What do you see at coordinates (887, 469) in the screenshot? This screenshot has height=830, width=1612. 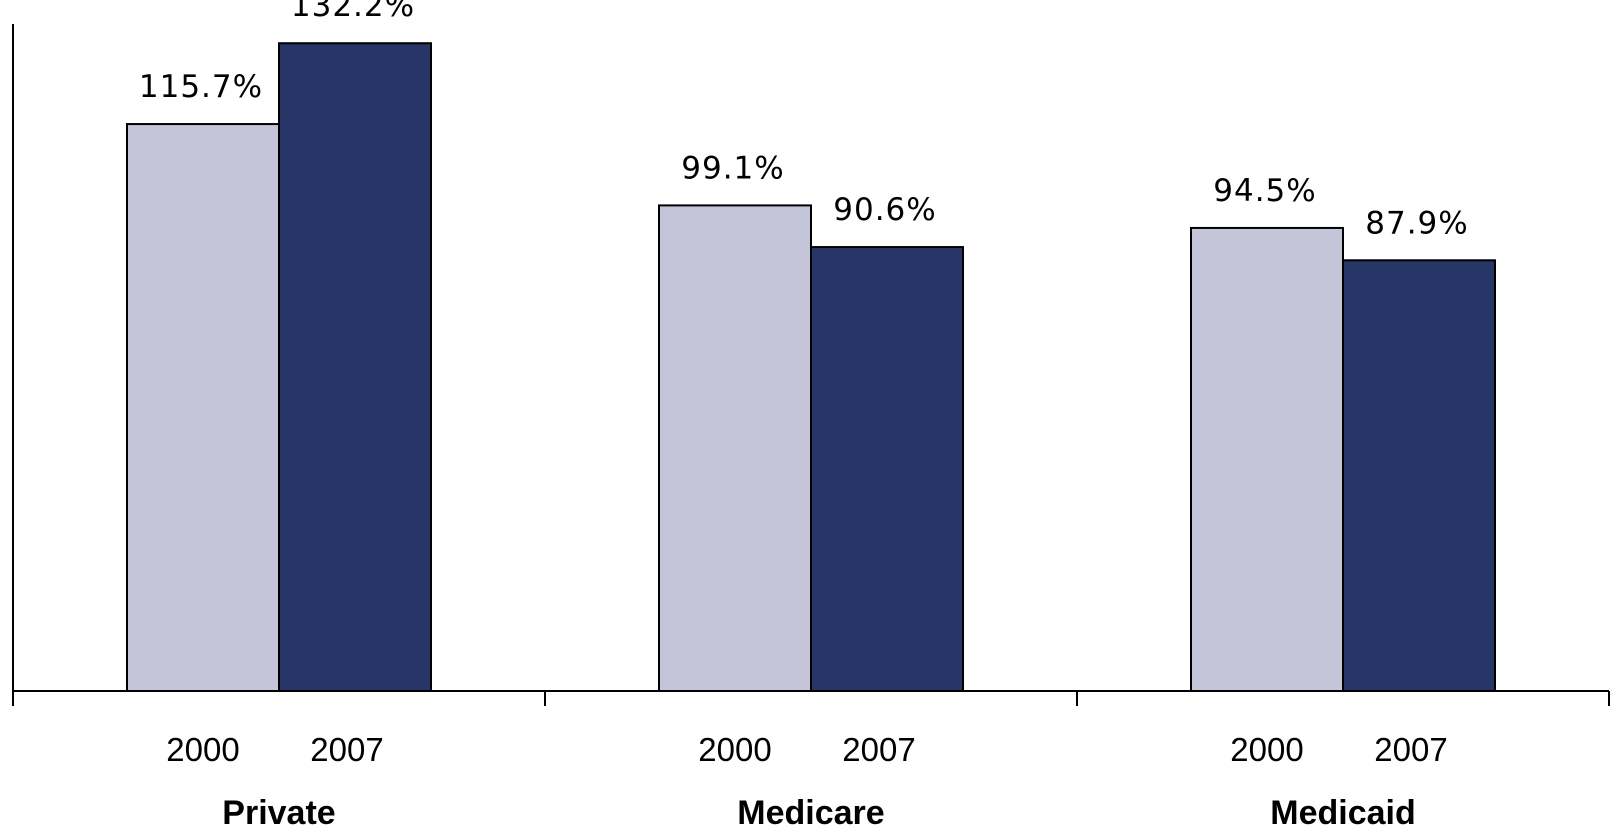 I see `bar-medicare-2007` at bounding box center [887, 469].